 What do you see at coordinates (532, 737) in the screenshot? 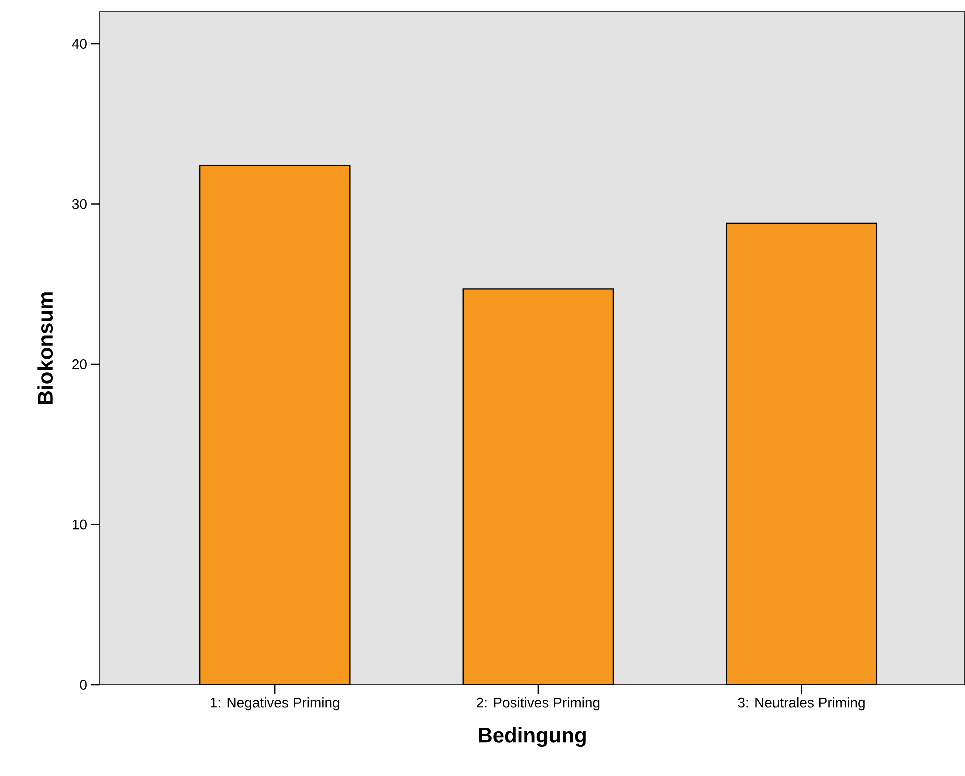
I see `x-axis-title: Bedingung` at bounding box center [532, 737].